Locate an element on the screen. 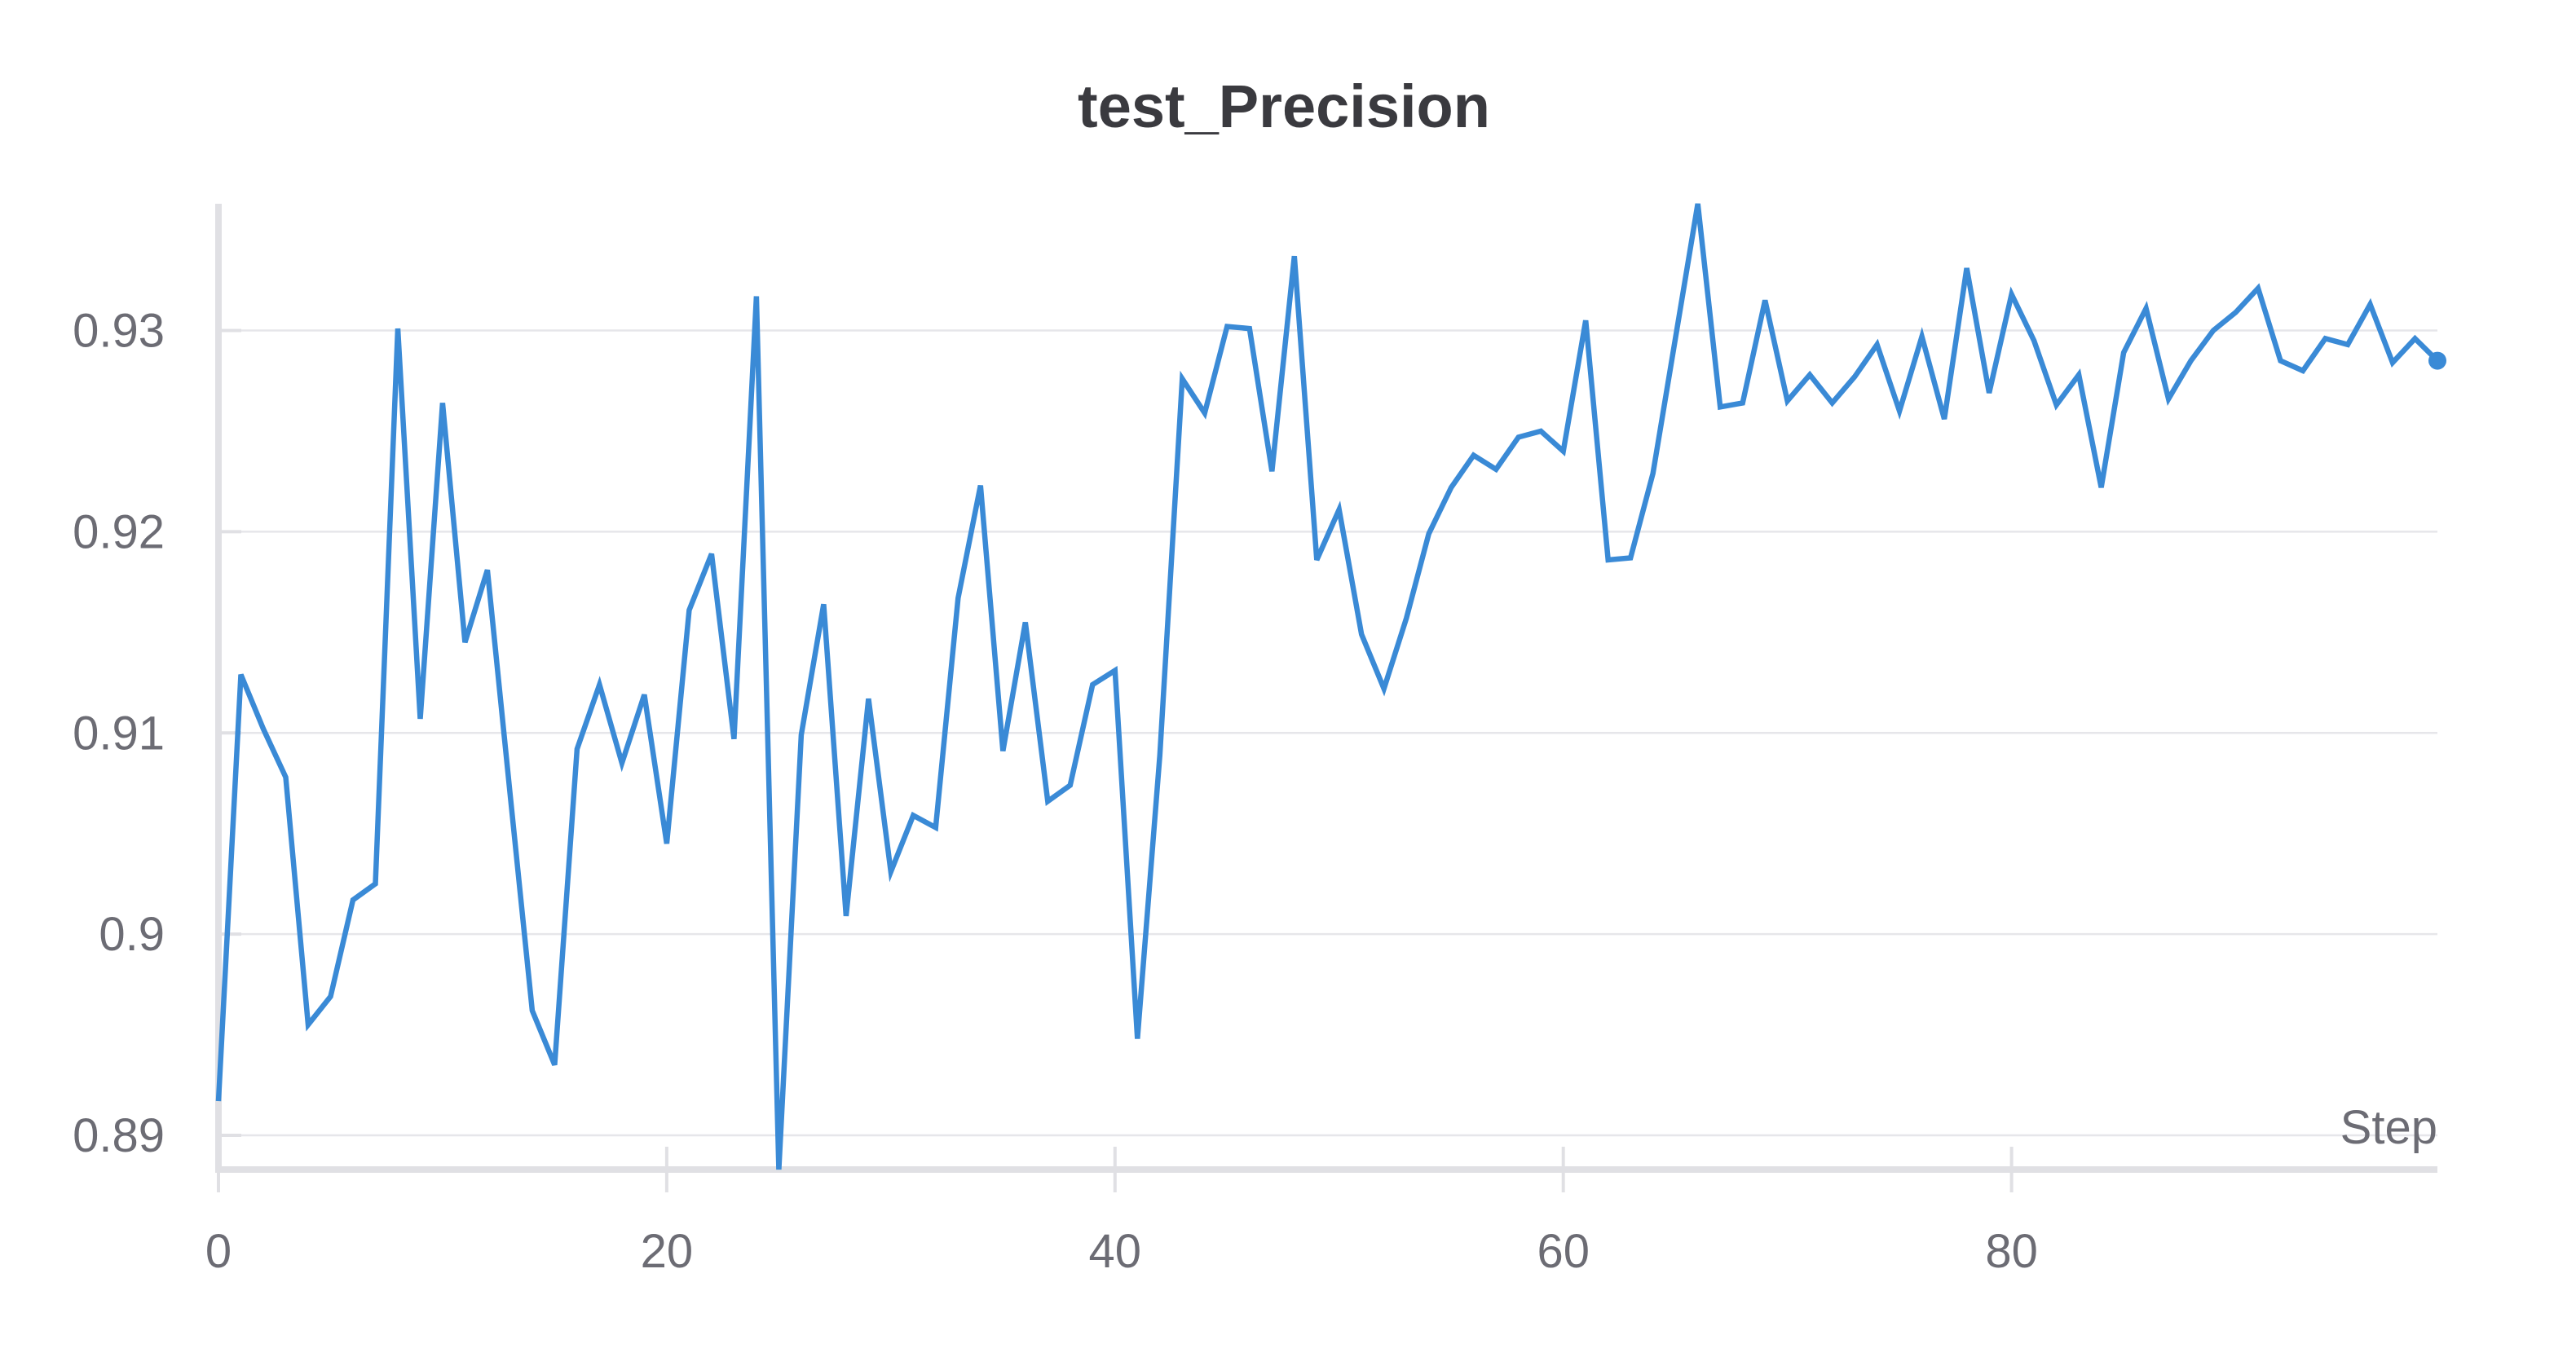 Image resolution: width=2576 pixels, height=1357 pixels. y-tick-label: 0.91 is located at coordinates (119, 733).